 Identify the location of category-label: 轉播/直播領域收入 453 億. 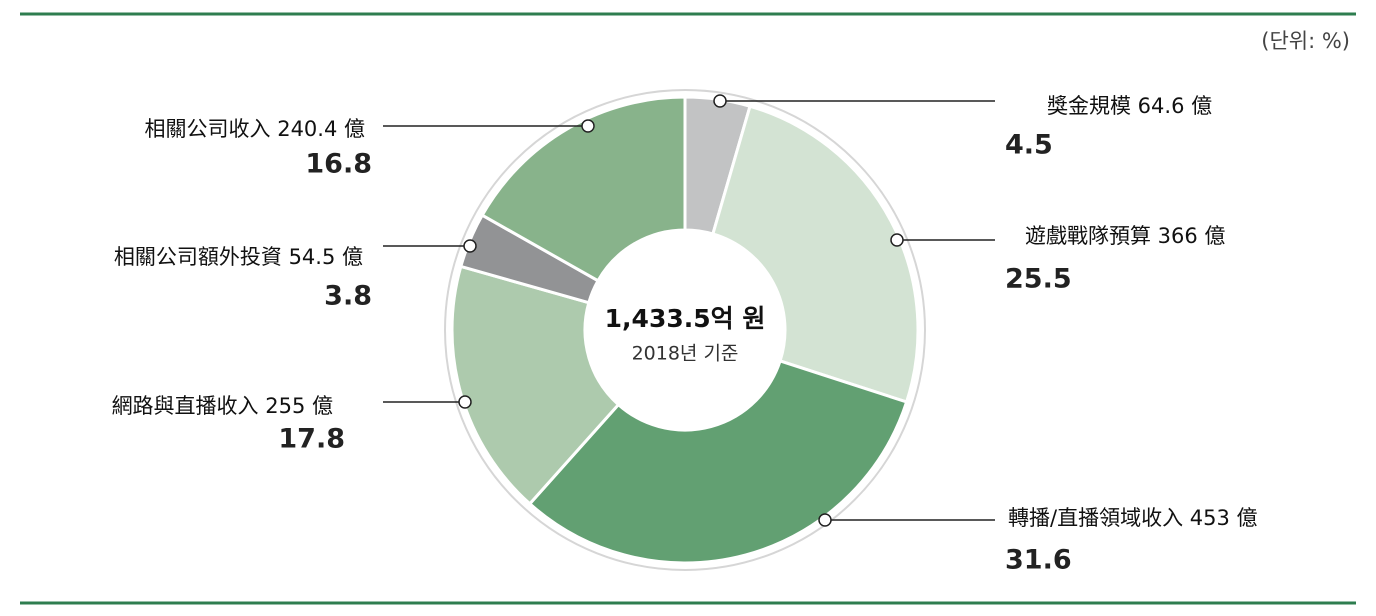
(1133, 518).